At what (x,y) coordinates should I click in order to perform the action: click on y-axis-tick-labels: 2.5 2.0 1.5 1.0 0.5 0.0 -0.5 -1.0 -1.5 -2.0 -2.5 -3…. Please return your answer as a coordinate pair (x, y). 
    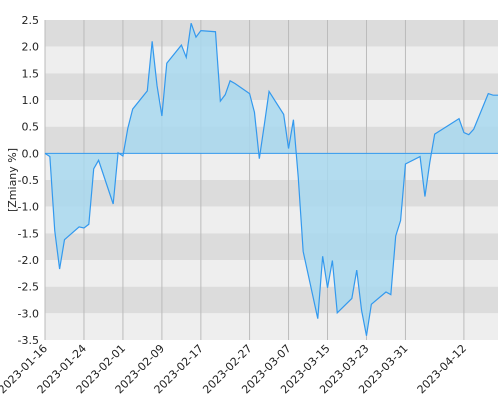
    Looking at the image, I should click on (28, 180).